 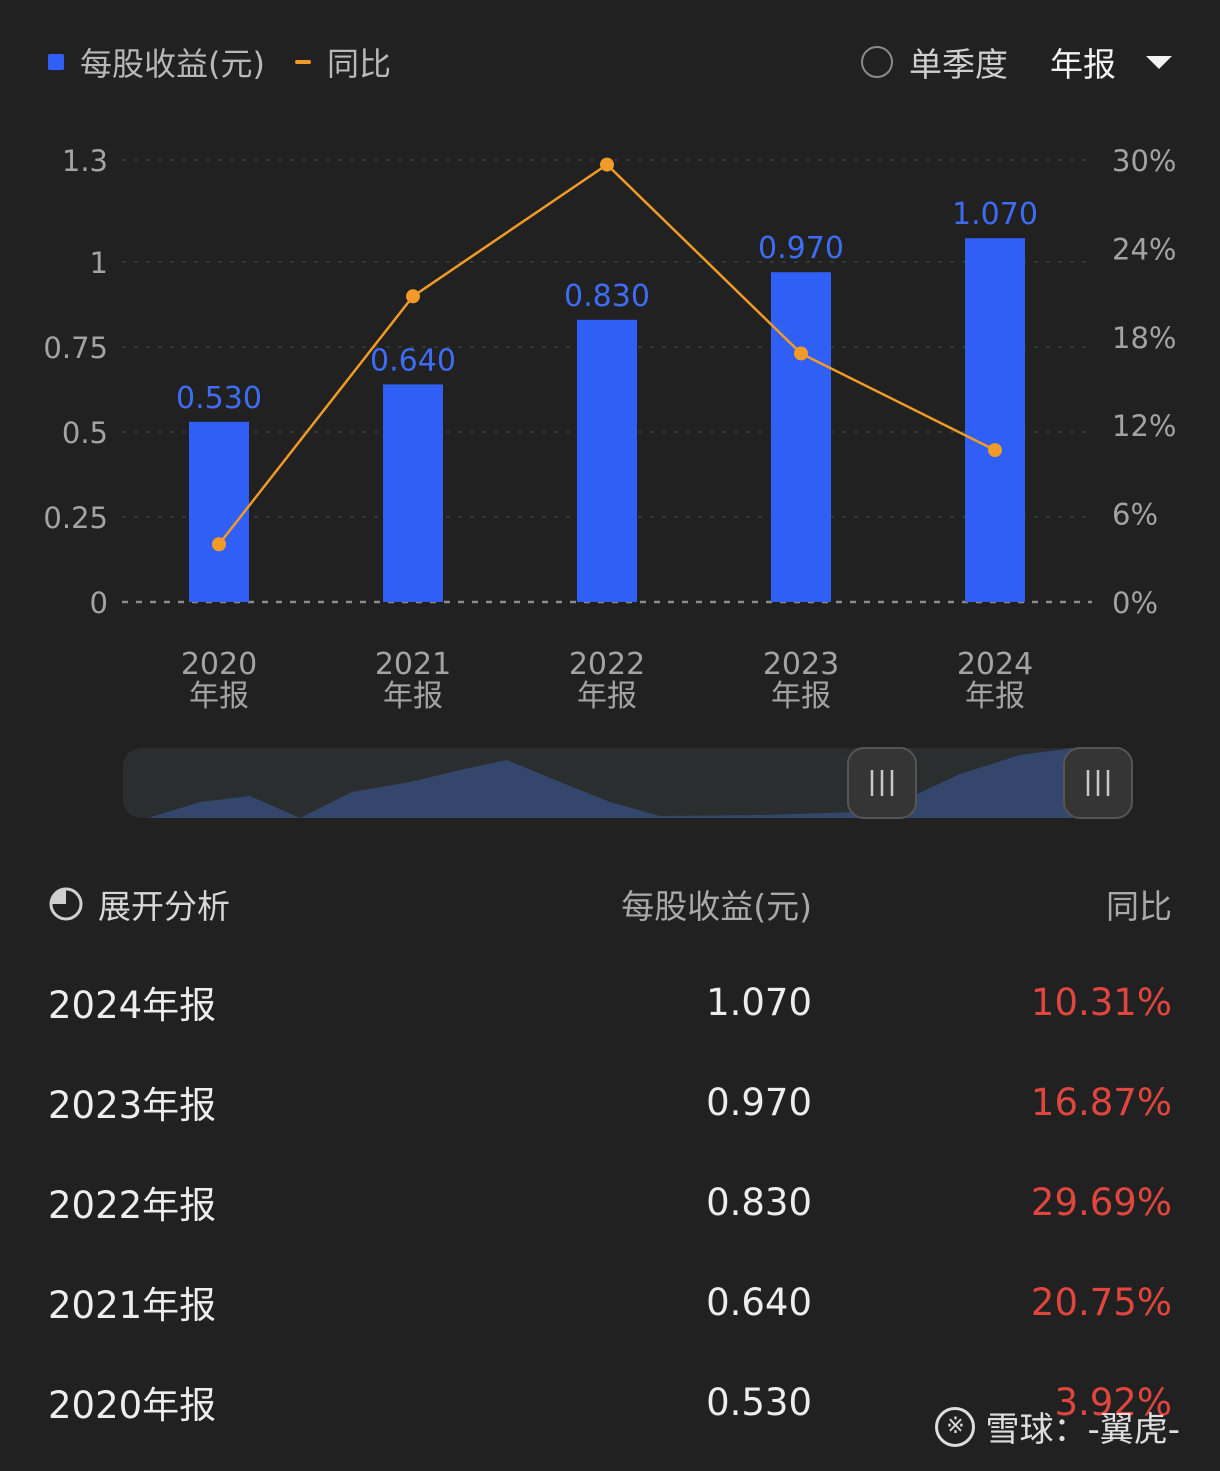 I want to click on legend-eps-swatch, so click(x=56, y=62).